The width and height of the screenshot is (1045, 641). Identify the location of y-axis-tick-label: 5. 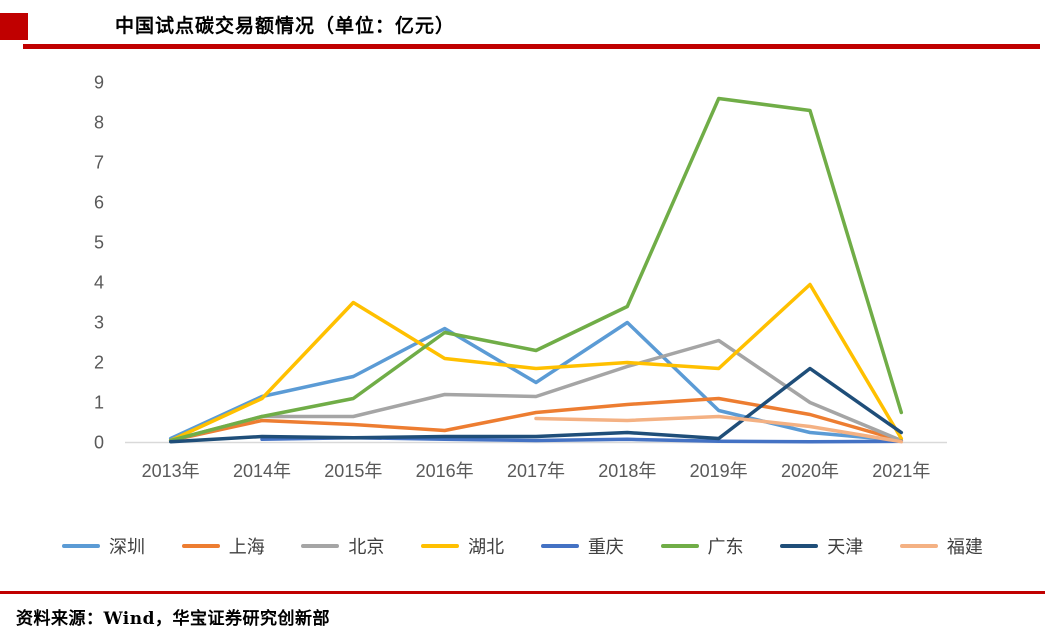
(99, 243).